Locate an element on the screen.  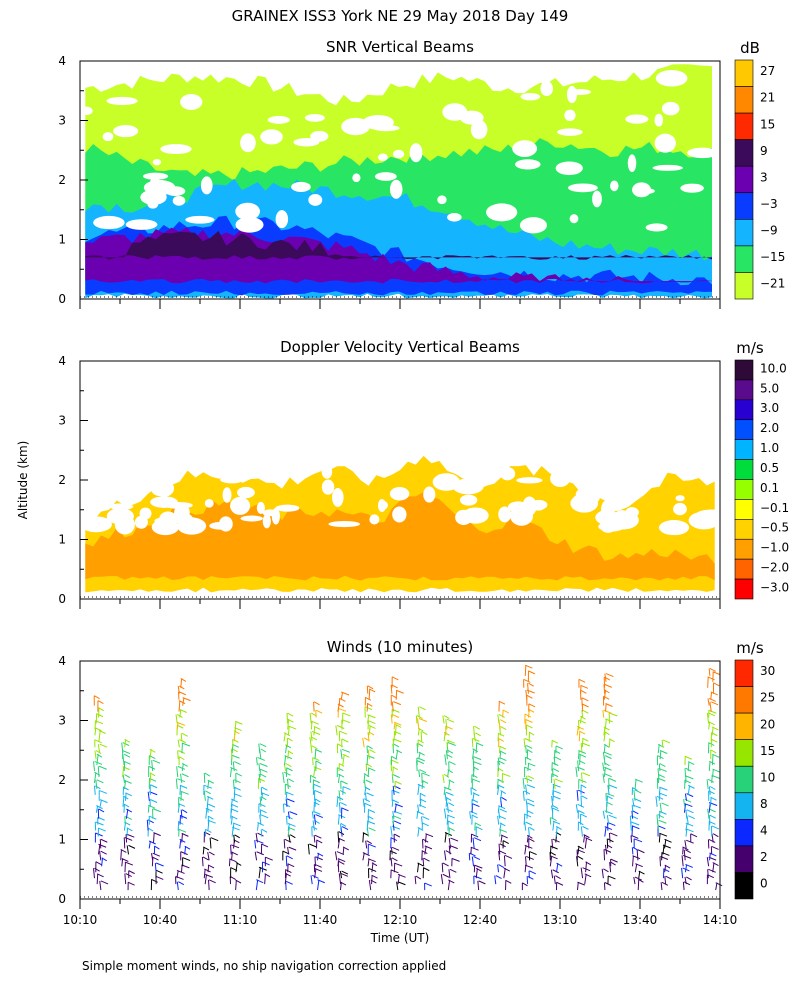
y-tick-label: 2 is located at coordinates (62, 780).